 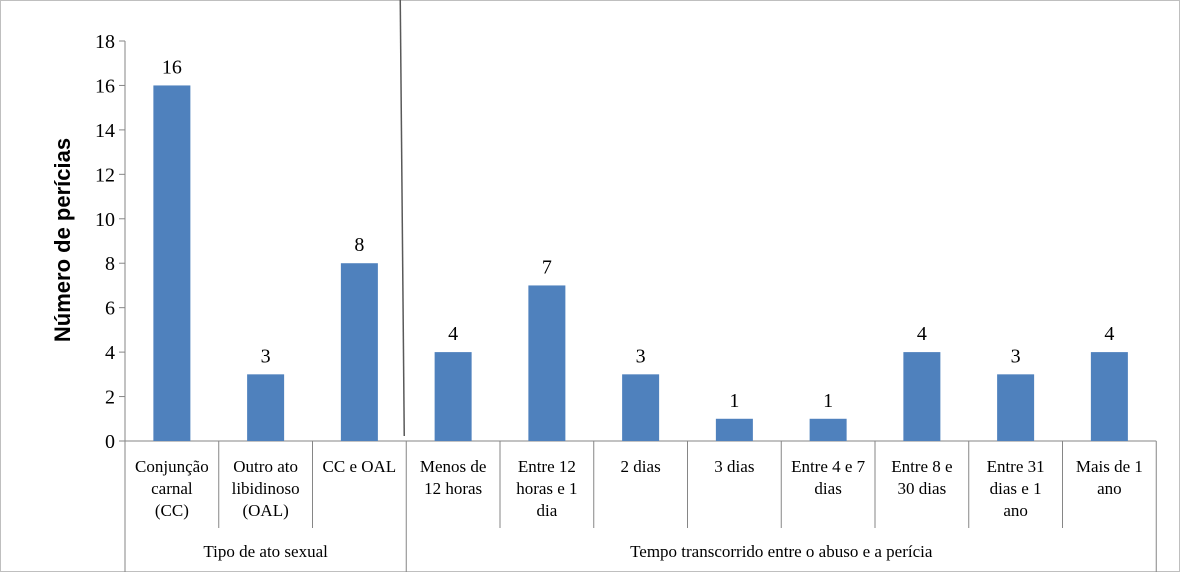 What do you see at coordinates (172, 466) in the screenshot?
I see `category-label: Conjunção` at bounding box center [172, 466].